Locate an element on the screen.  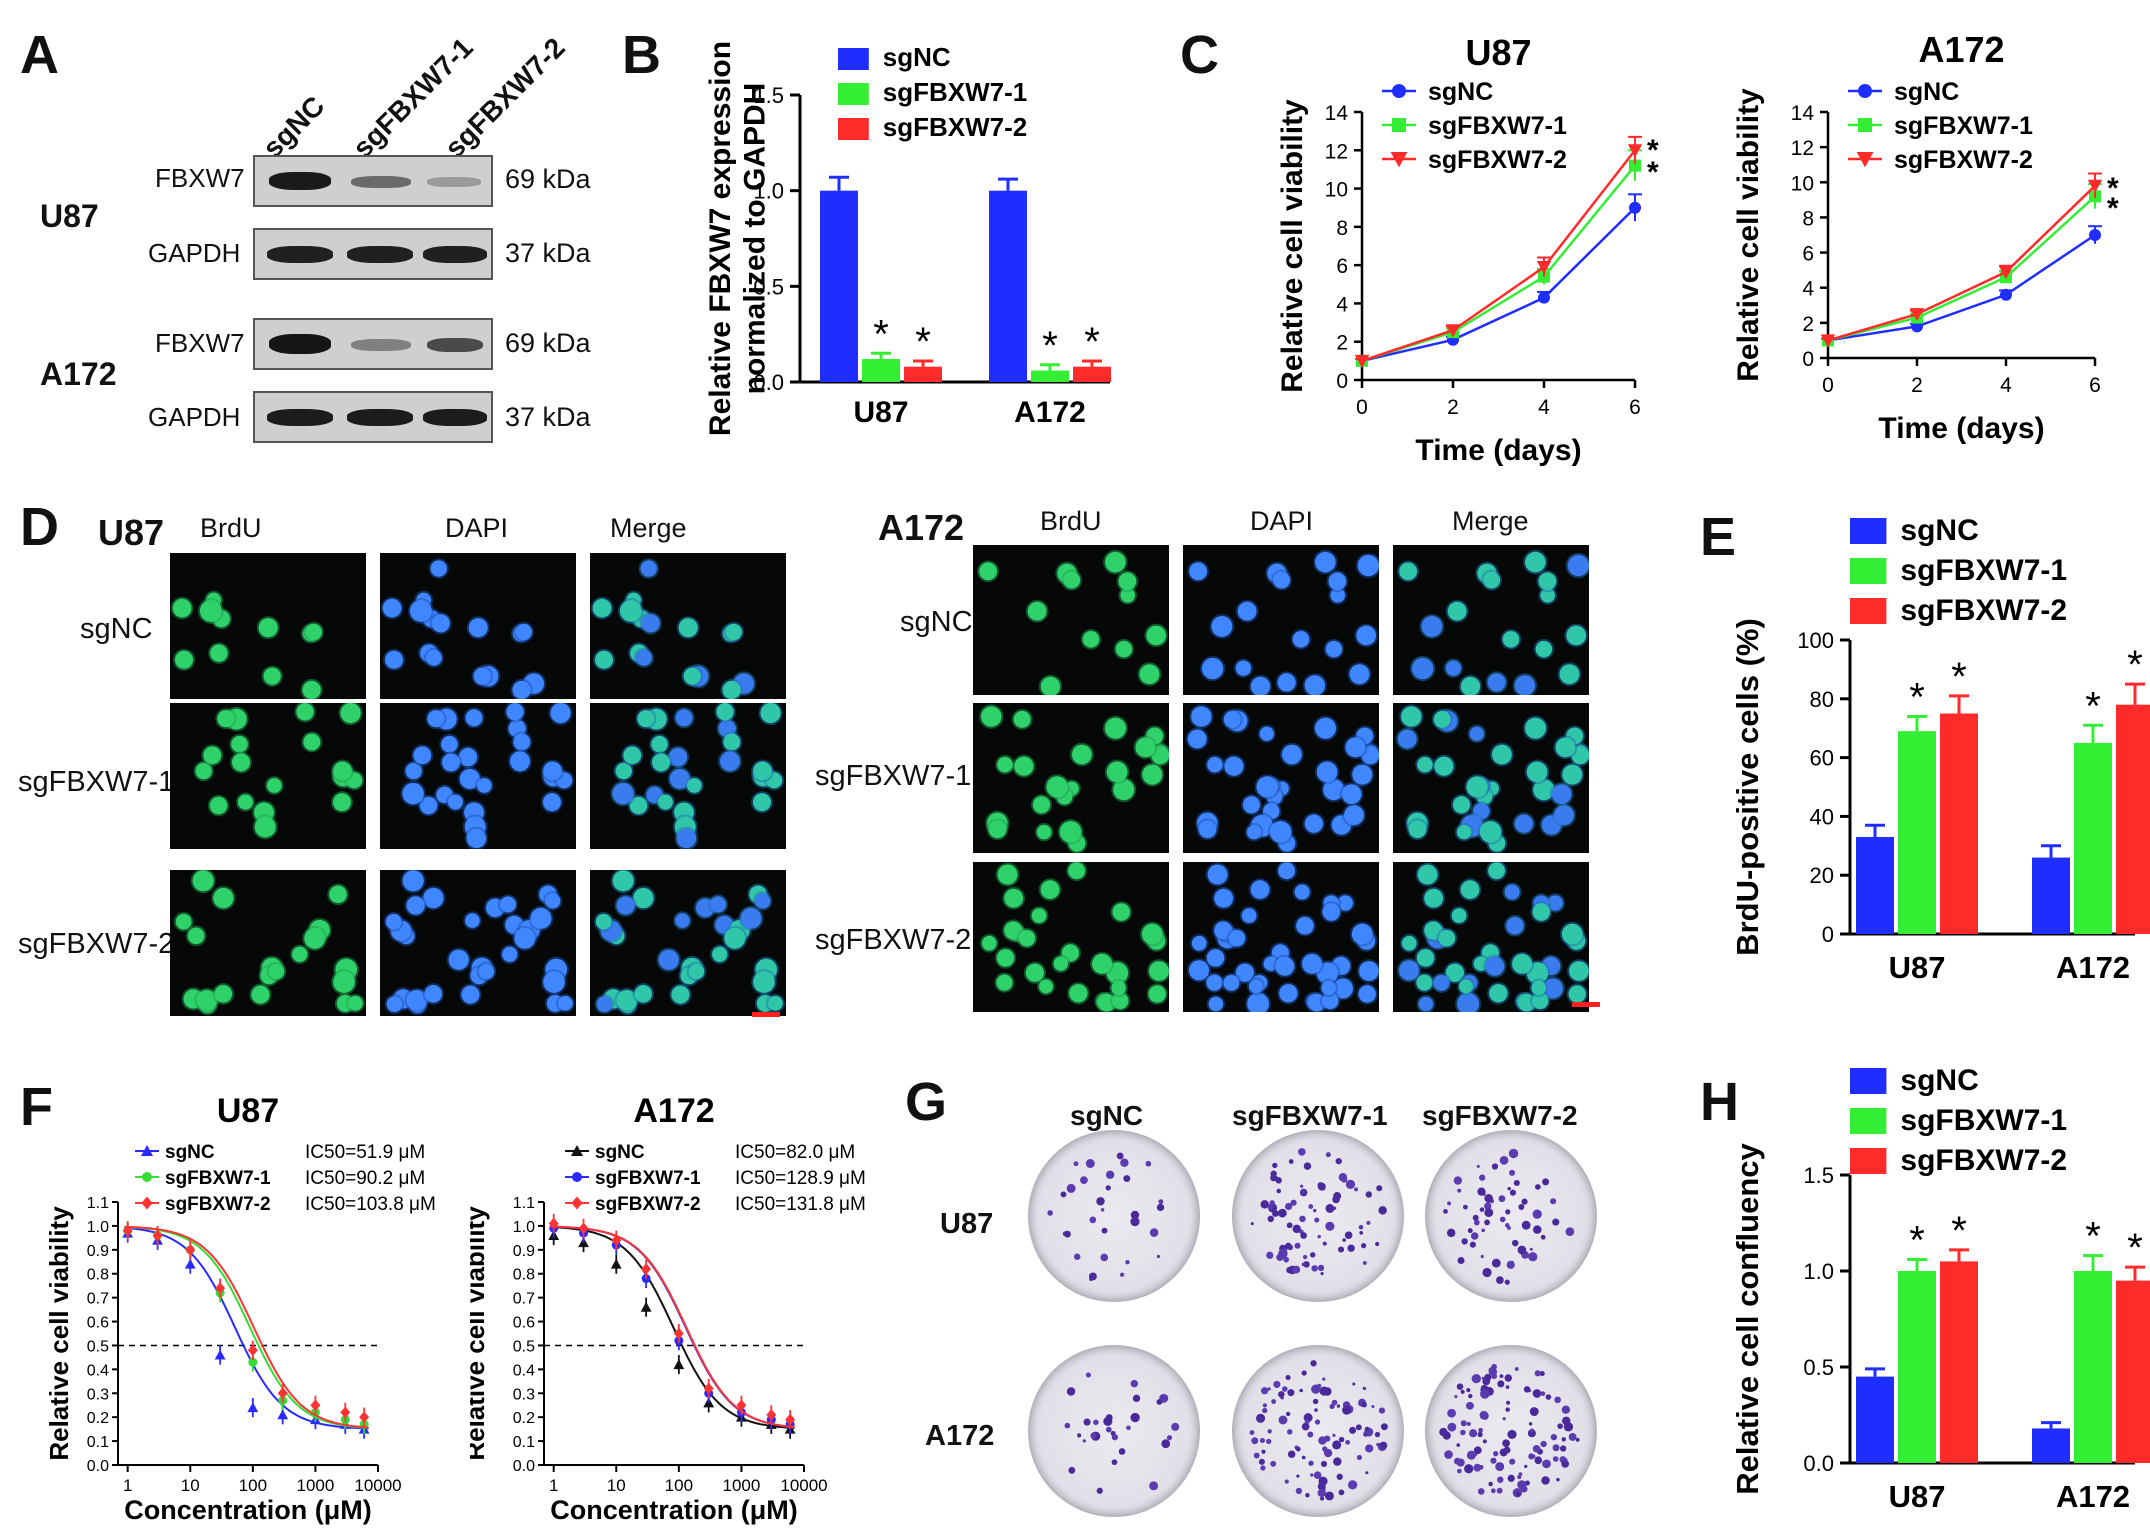
blot-size-label: 69 kDa is located at coordinates (548, 179).